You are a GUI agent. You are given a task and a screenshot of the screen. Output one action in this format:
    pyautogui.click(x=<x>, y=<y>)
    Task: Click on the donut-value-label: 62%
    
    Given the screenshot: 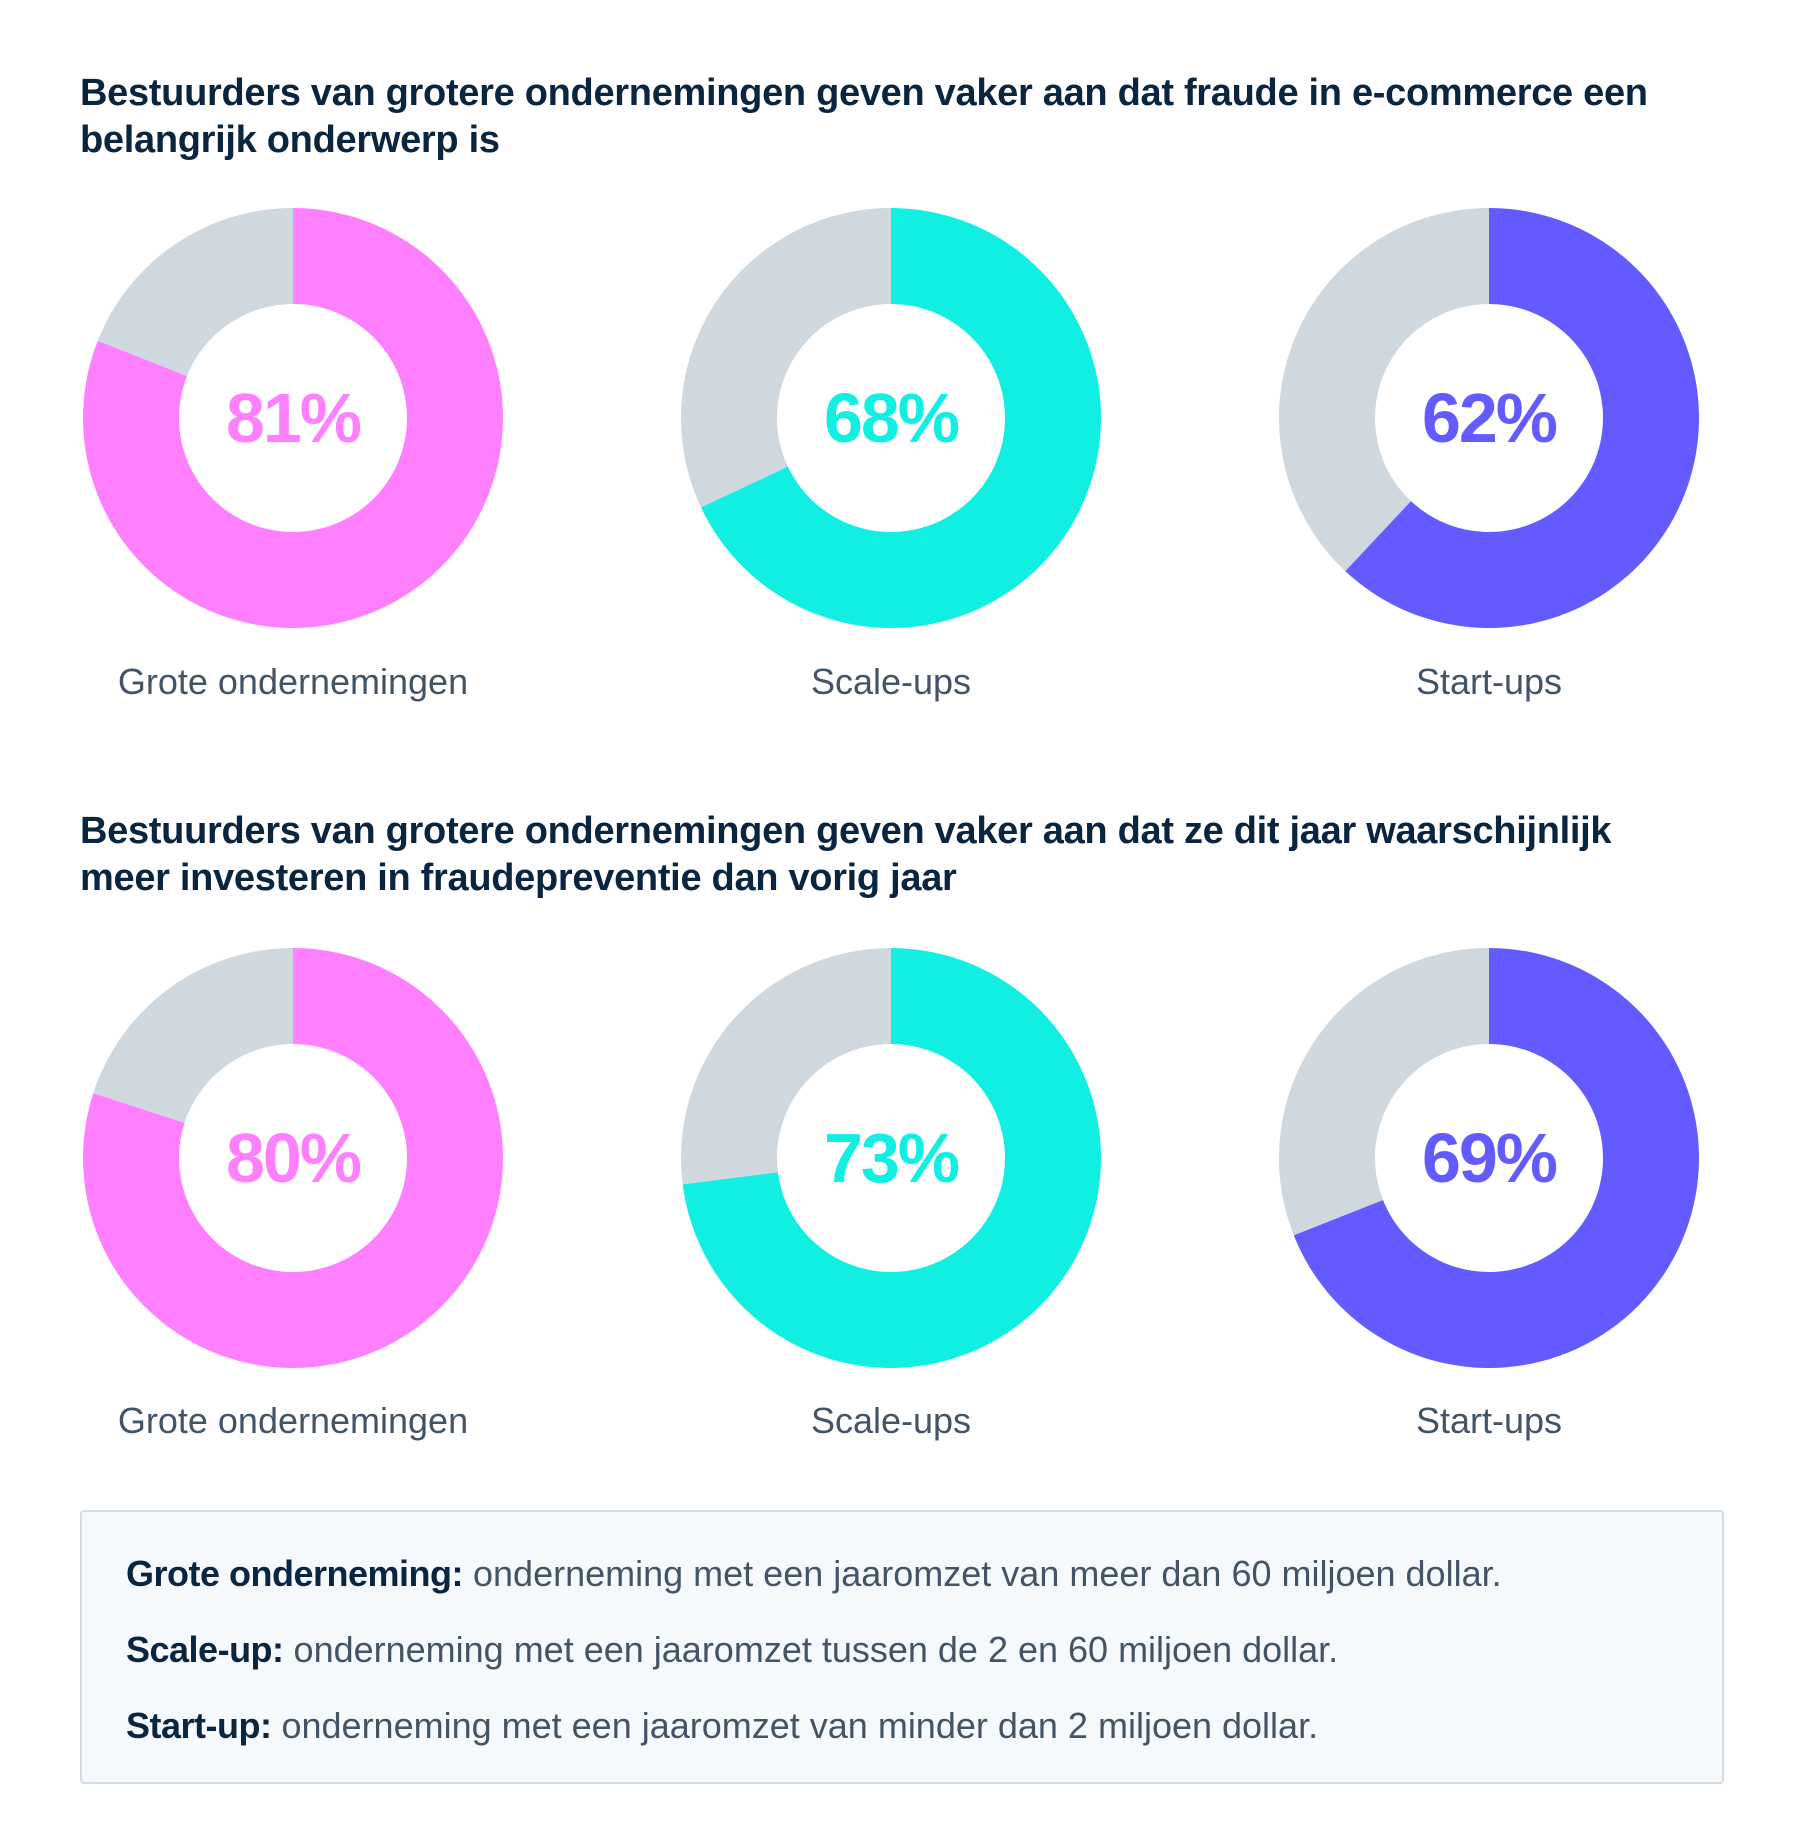 What is the action you would take?
    pyautogui.click(x=1489, y=418)
    